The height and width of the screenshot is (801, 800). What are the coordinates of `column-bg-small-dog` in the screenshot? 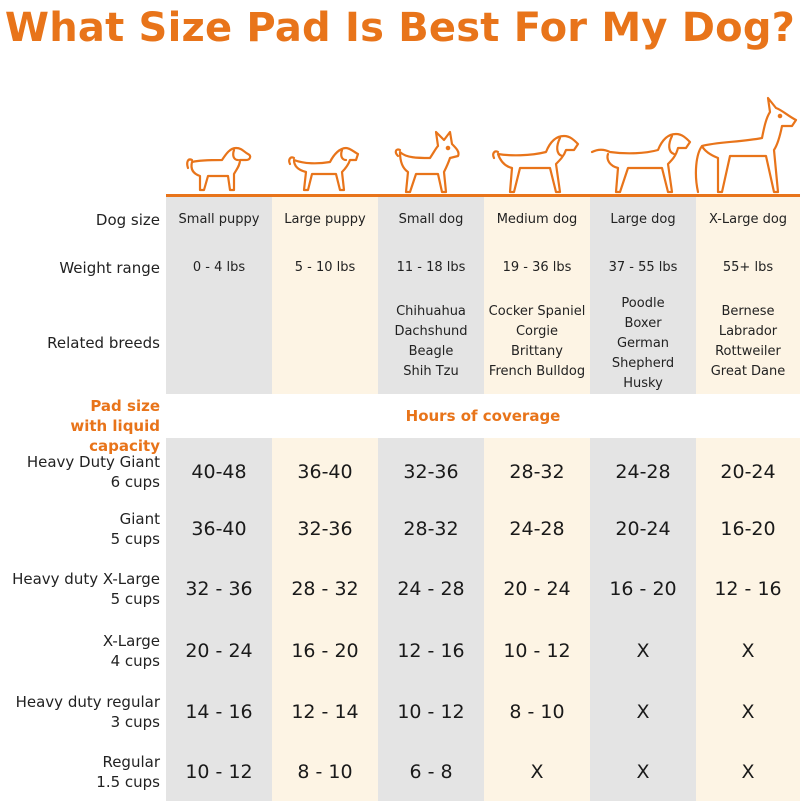 It's located at (431, 498).